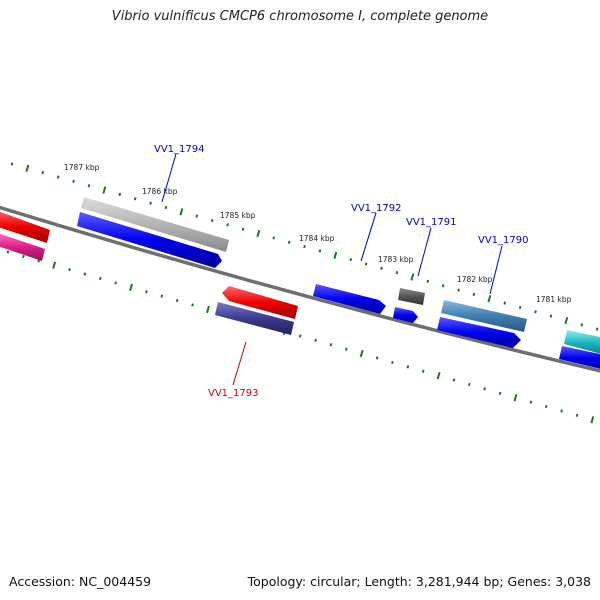  I want to click on gene-feature-navy, so click(254, 318).